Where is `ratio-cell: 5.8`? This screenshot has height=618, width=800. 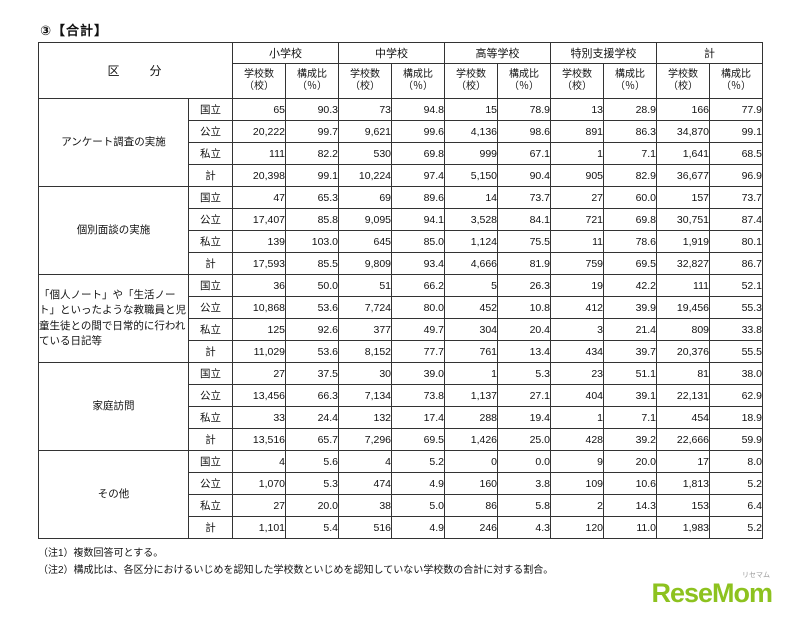 ratio-cell: 5.8 is located at coordinates (524, 505).